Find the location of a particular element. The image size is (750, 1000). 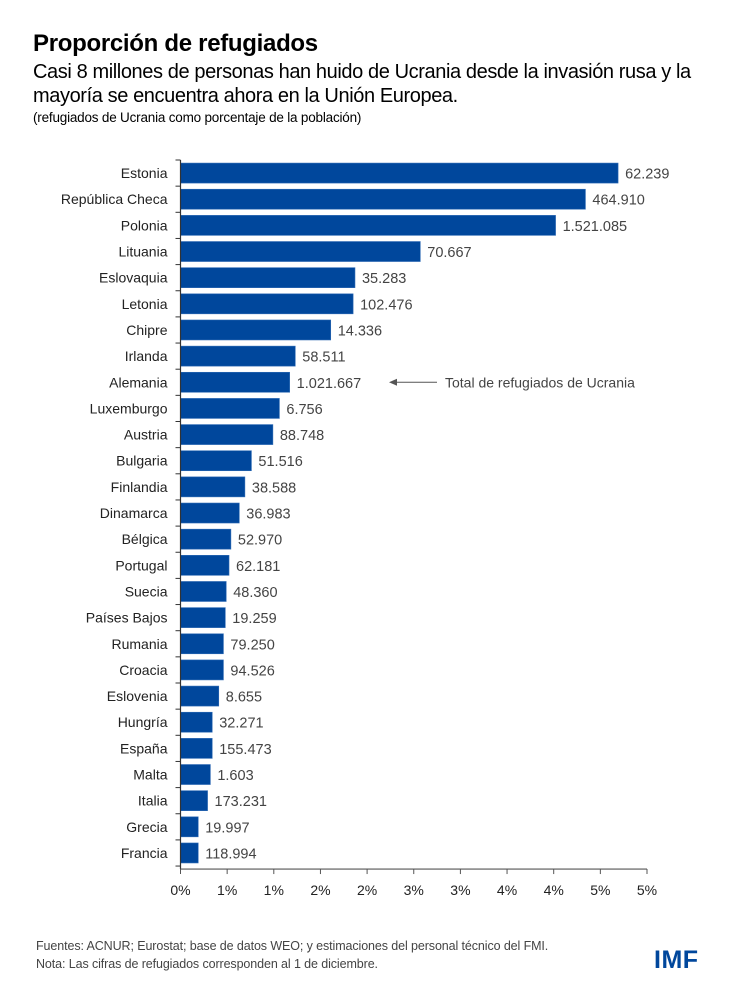

category-label: Dinamarca is located at coordinates (134, 513).